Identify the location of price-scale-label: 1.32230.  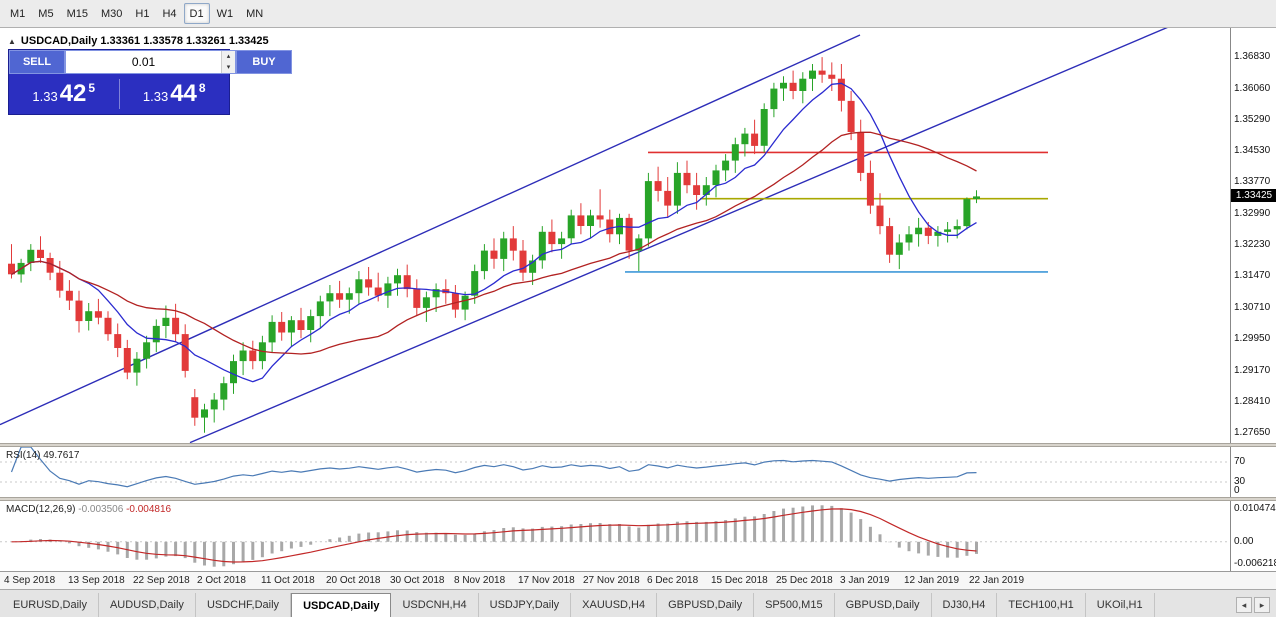
(1252, 244).